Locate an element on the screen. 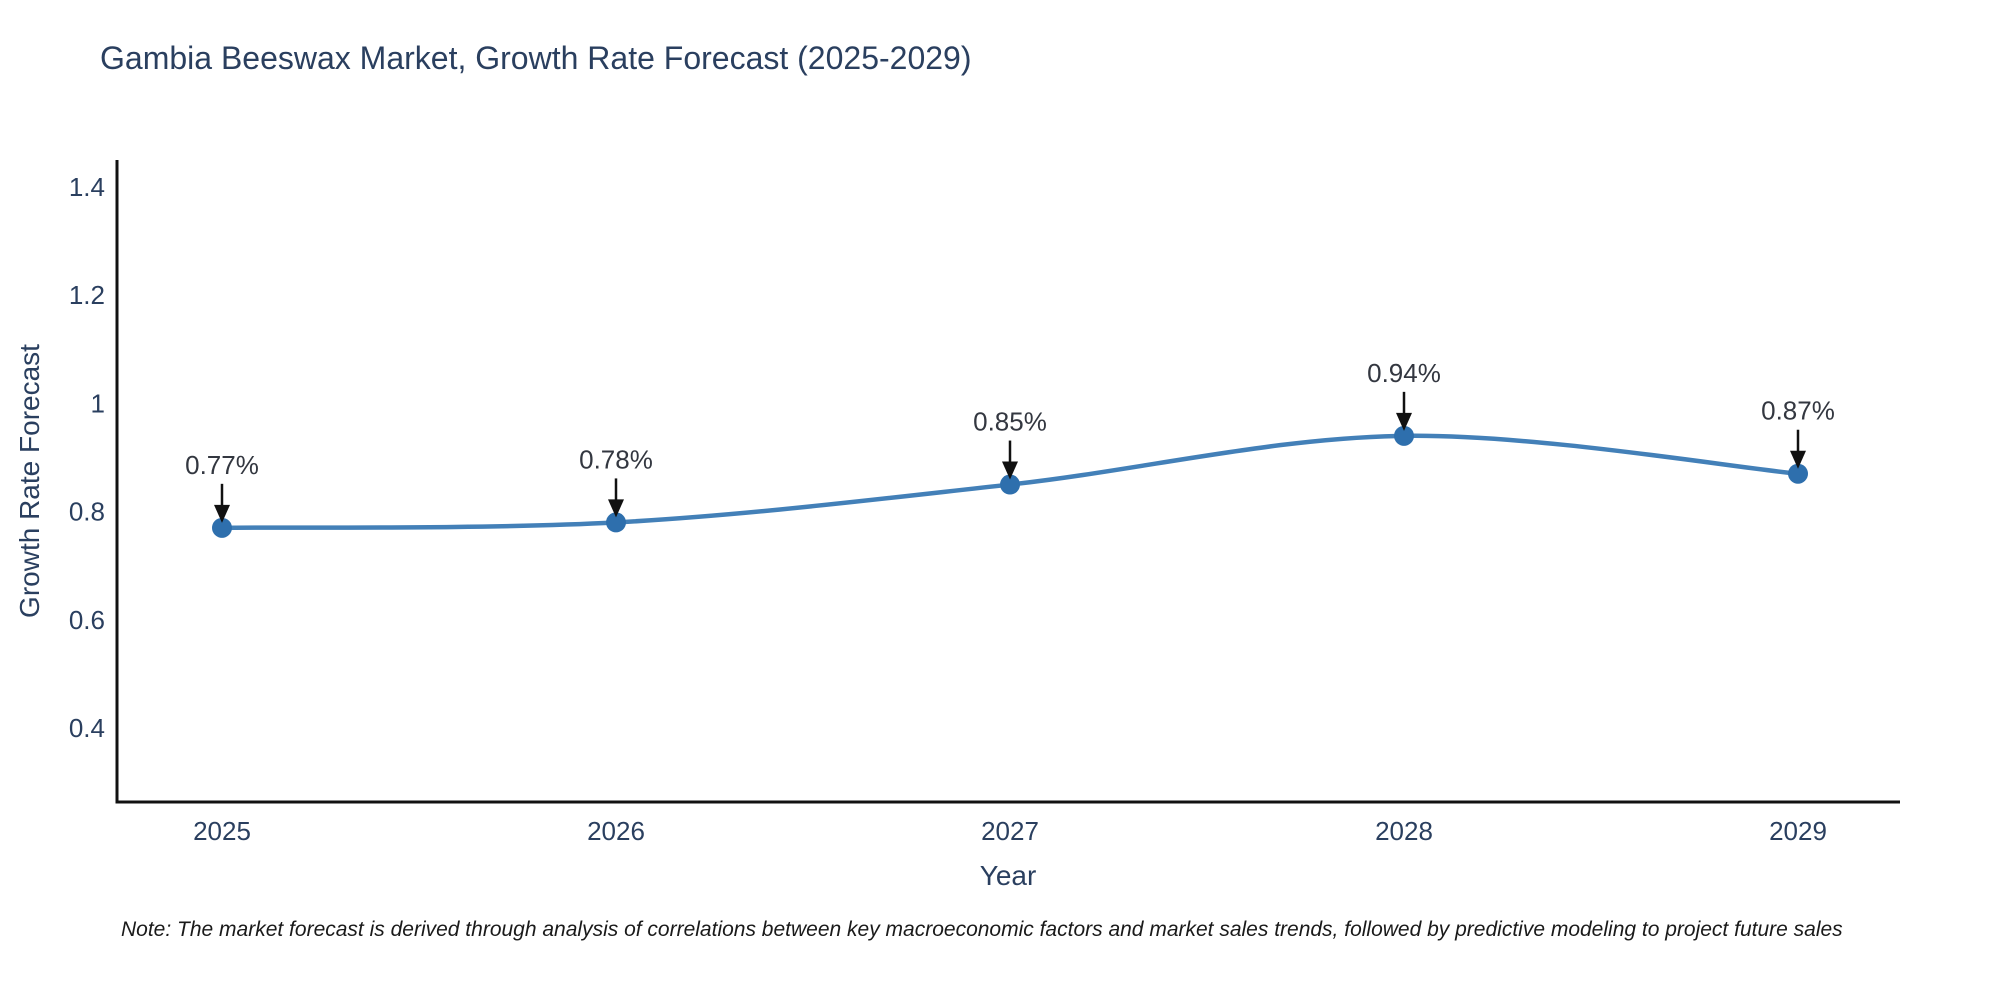 The height and width of the screenshot is (1000, 2000). y-tick-label: 1.4 is located at coordinates (87, 187).